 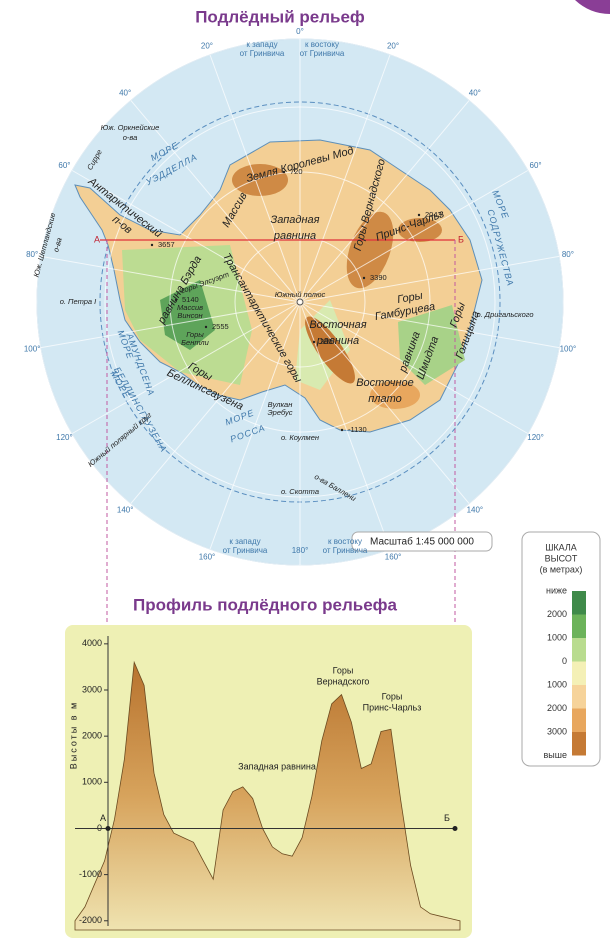 What do you see at coordinates (280, 404) in the screenshot?
I see `map-label: Вулкан` at bounding box center [280, 404].